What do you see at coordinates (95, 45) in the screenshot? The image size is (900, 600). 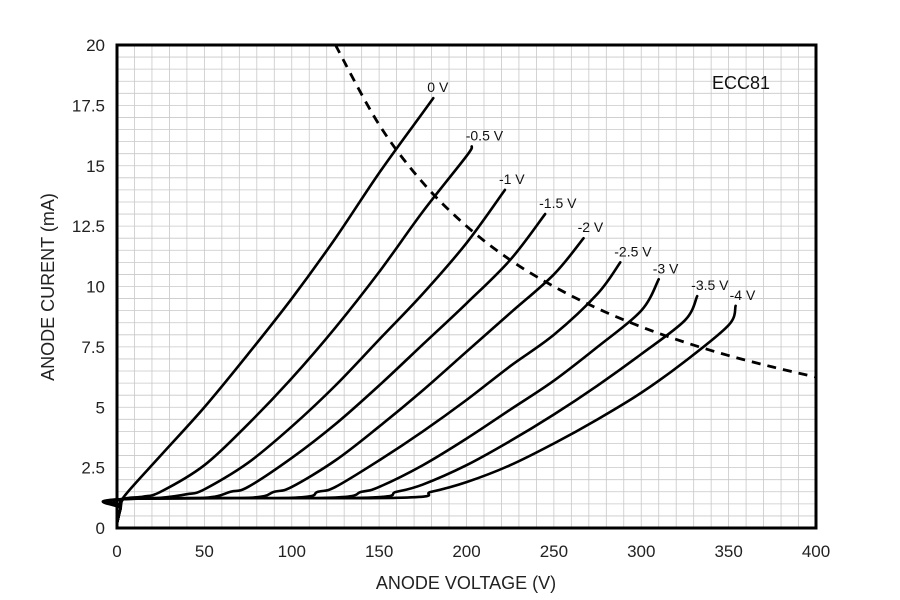 I see `y-tick-label: 20` at bounding box center [95, 45].